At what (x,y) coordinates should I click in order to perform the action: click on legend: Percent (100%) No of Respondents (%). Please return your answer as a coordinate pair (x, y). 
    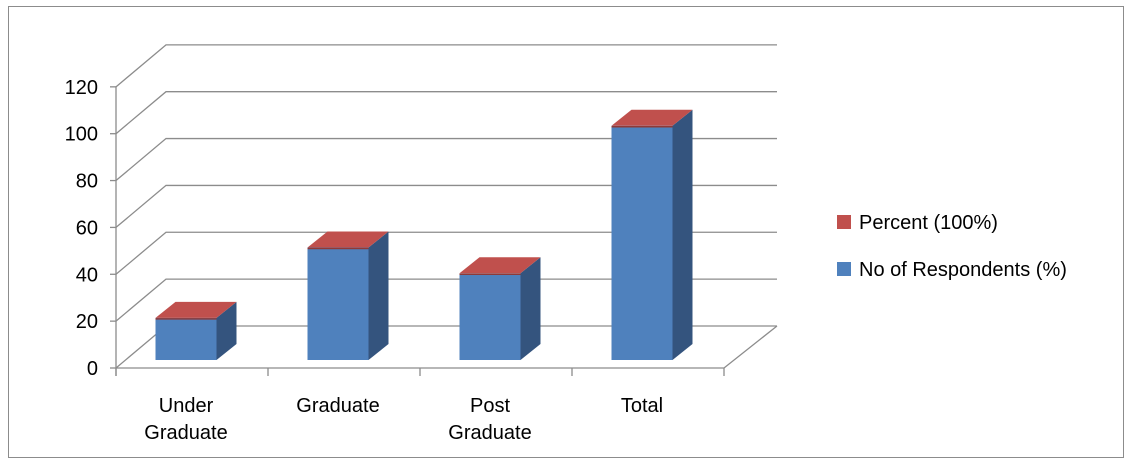
    Looking at the image, I should click on (952, 246).